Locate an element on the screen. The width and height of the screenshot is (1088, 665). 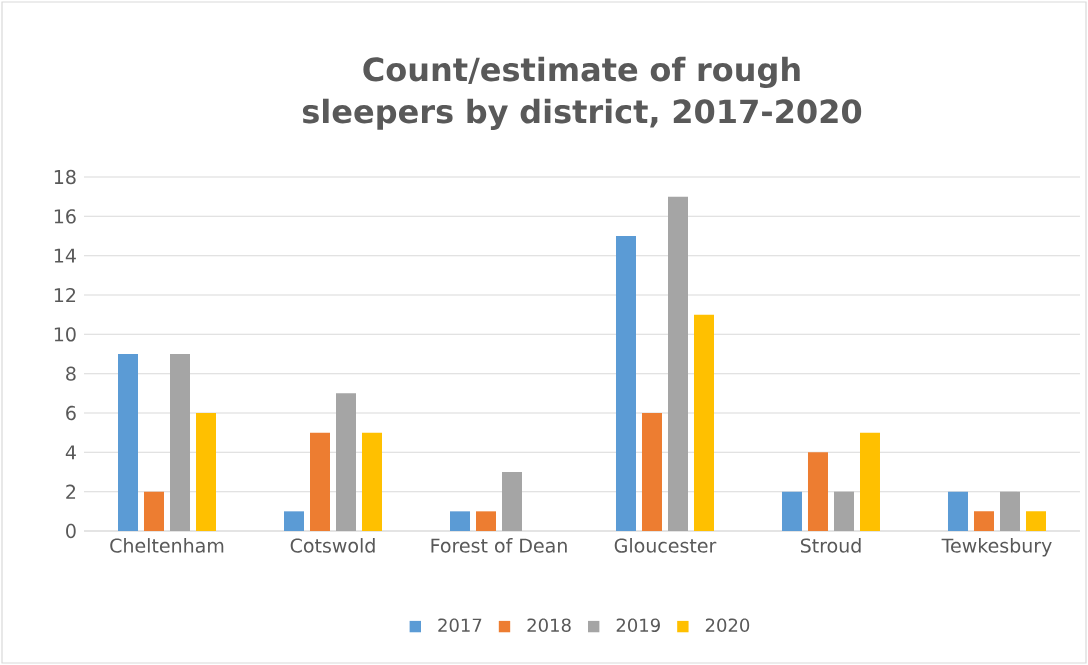
y-tick-label: 8 is located at coordinates (71, 373).